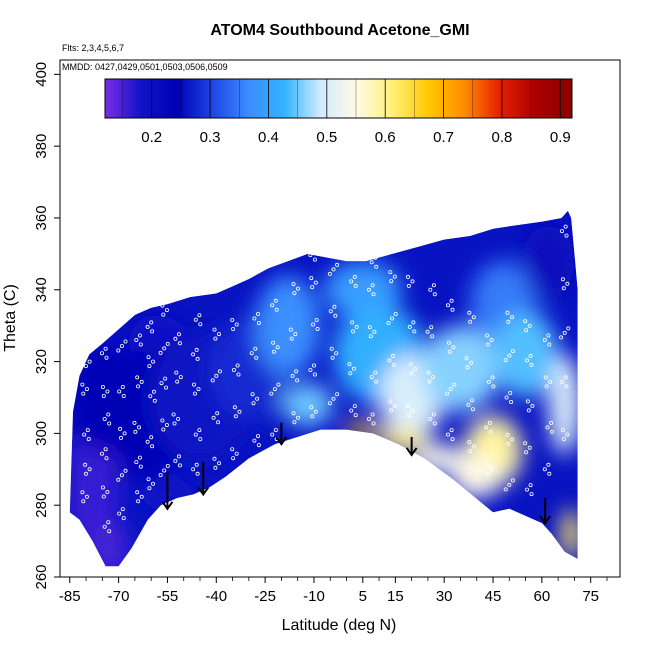 This screenshot has height=650, width=650. I want to click on y-axis: 260 280 300 320 340 360 380 400, so click(46, 326).